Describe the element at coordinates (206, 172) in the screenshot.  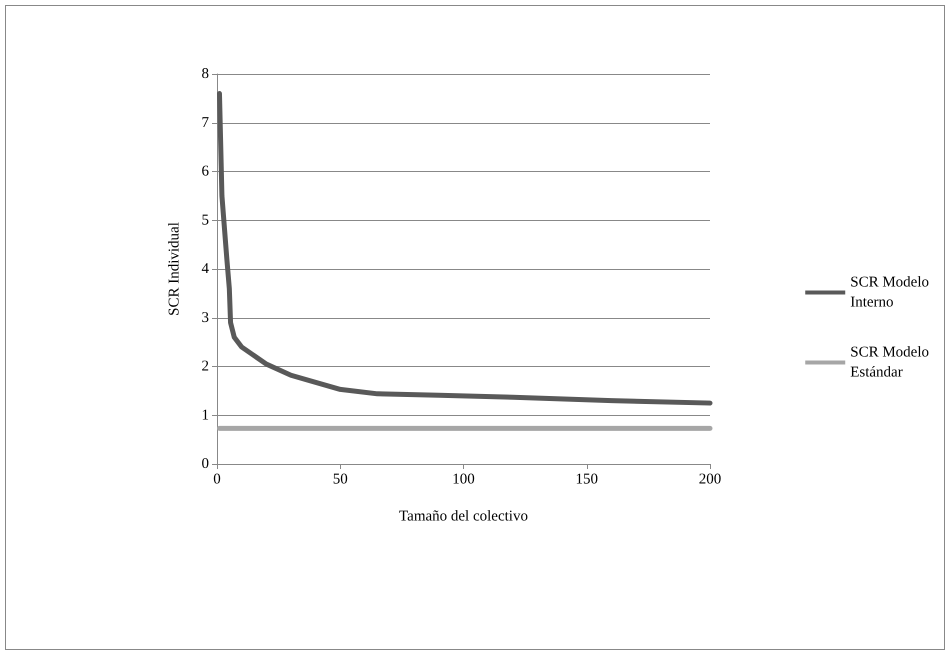
I see `y-tick-label: 6` at that location.